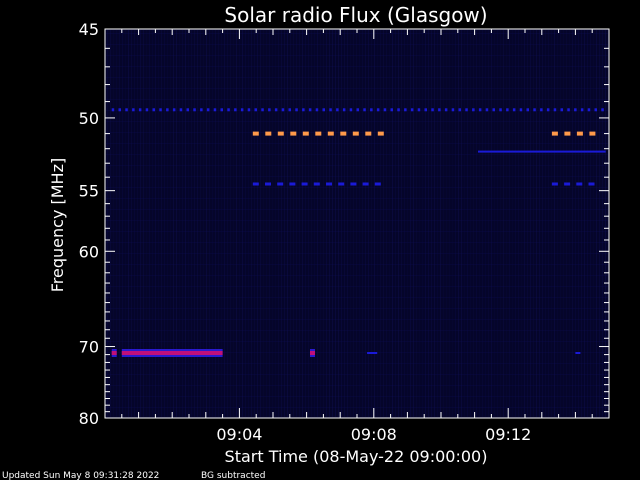 This screenshot has height=480, width=640. I want to click on y-tick-label: 70, so click(89, 347).